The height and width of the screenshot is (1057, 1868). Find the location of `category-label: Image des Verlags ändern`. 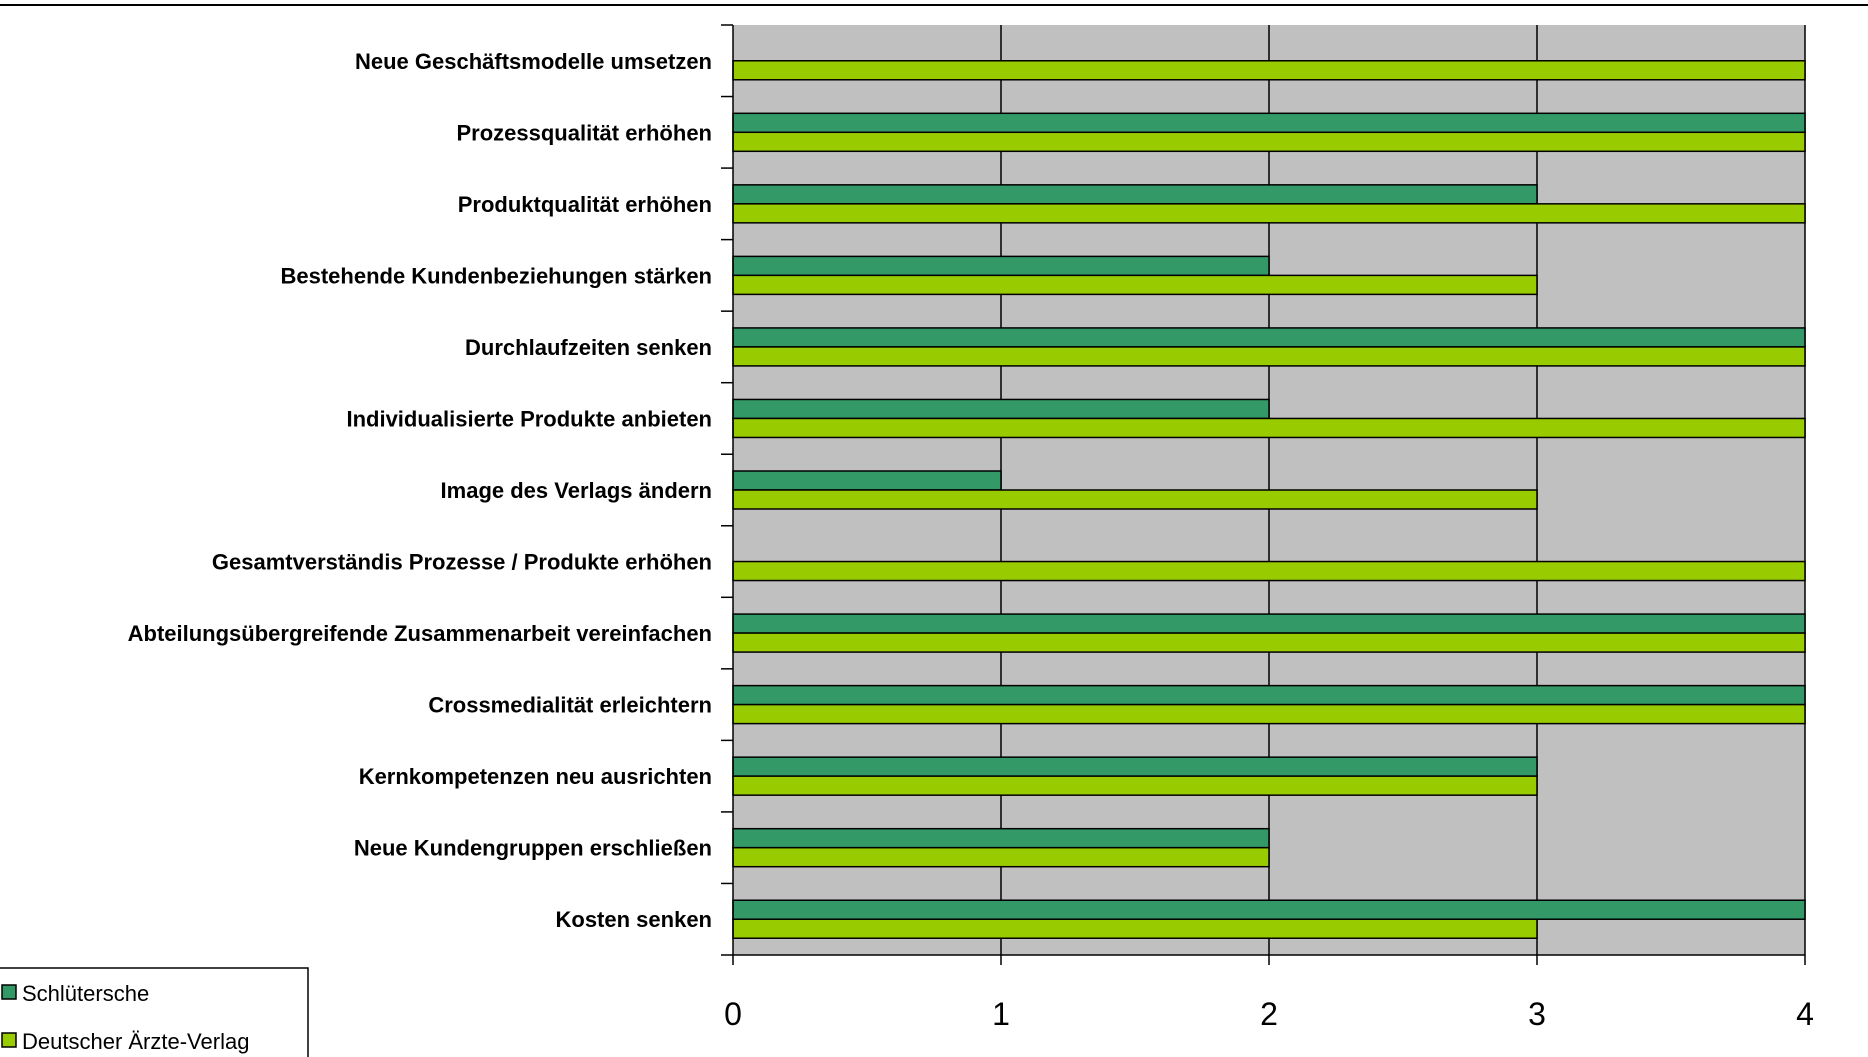

category-label: Image des Verlags ändern is located at coordinates (576, 490).